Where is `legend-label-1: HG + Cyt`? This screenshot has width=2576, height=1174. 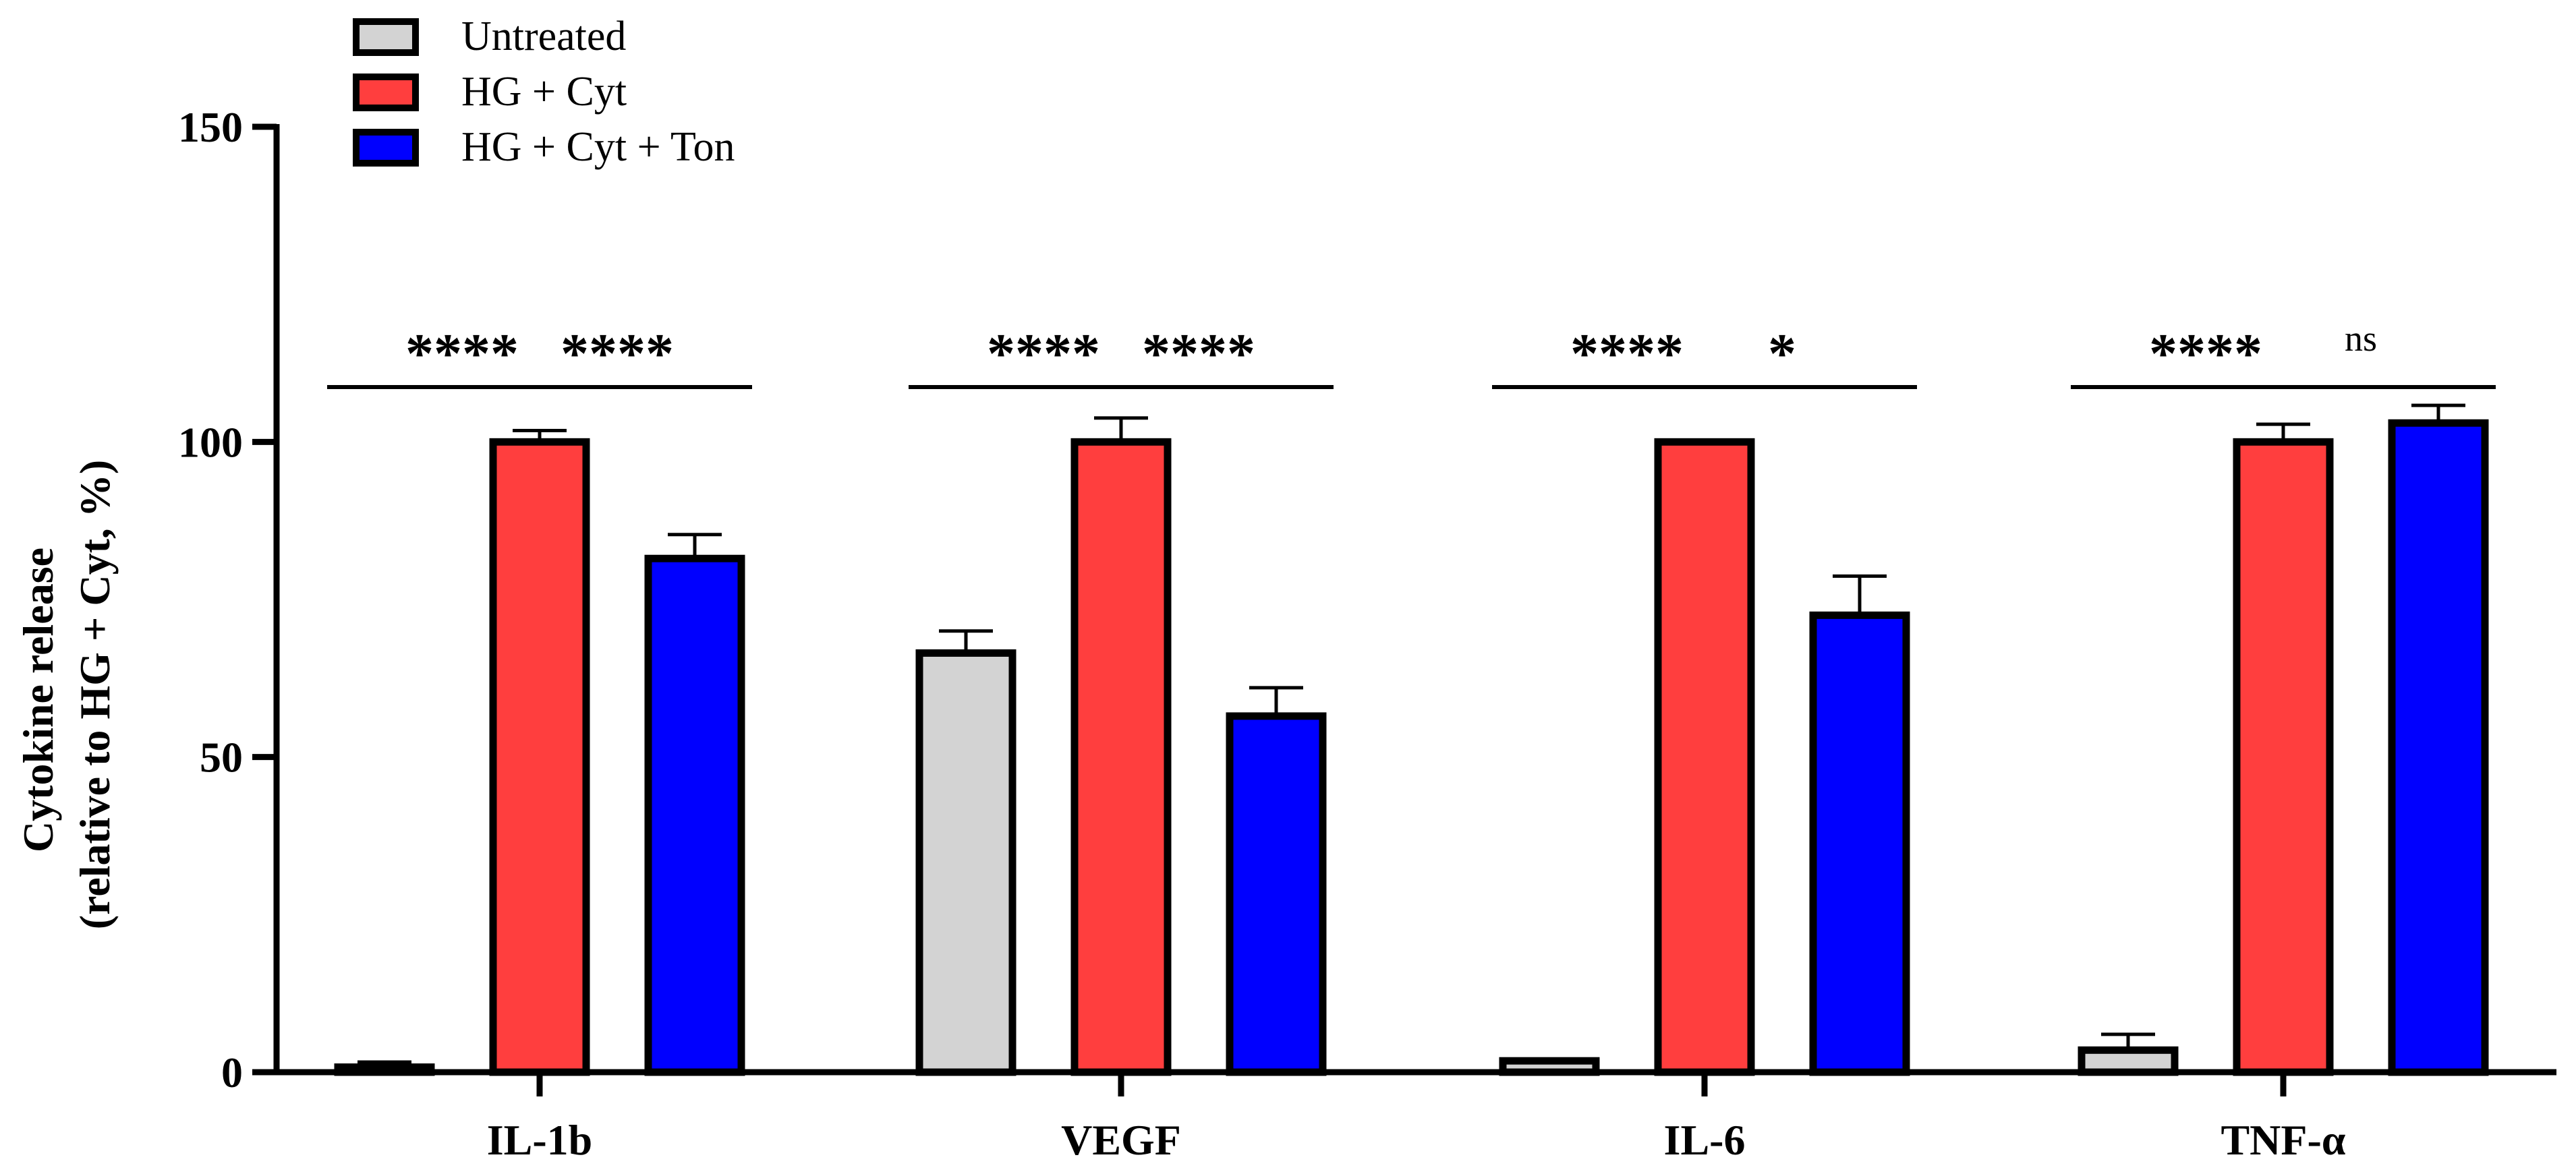
legend-label-1: HG + Cyt is located at coordinates (544, 92).